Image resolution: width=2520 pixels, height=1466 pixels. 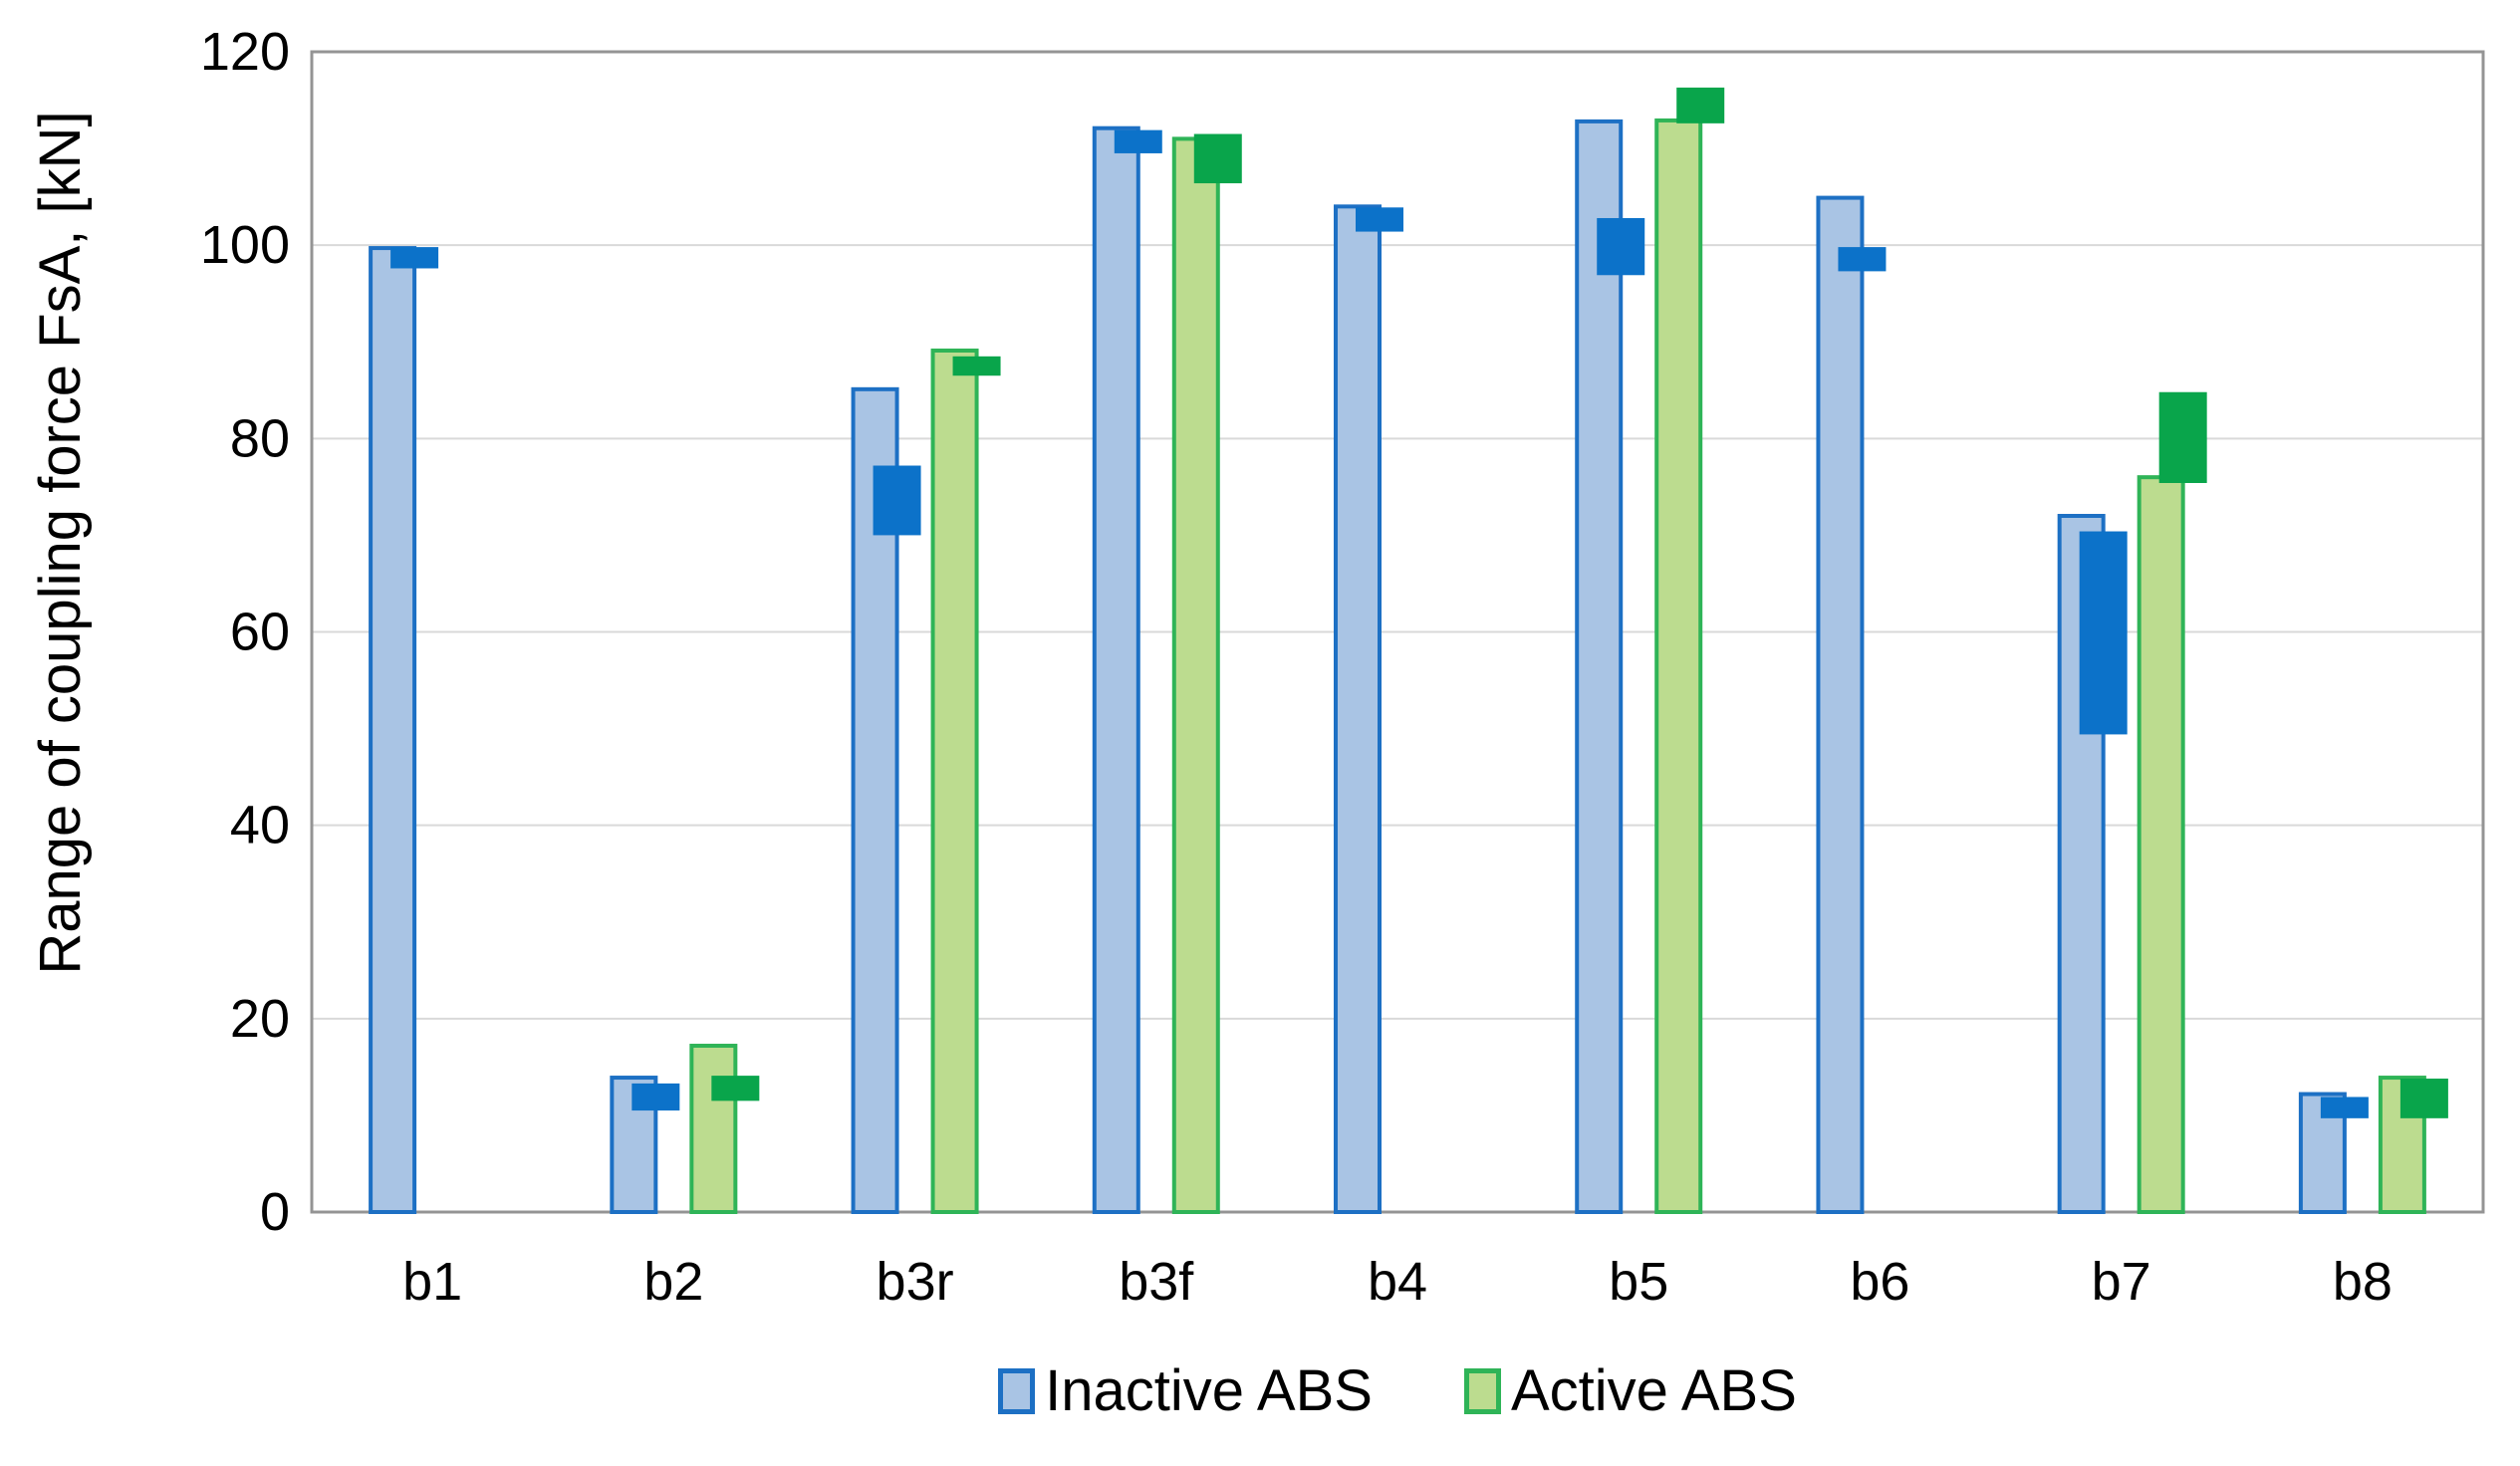 What do you see at coordinates (1017, 1391) in the screenshot?
I see `legend-swatch-inactive-abs-icon` at bounding box center [1017, 1391].